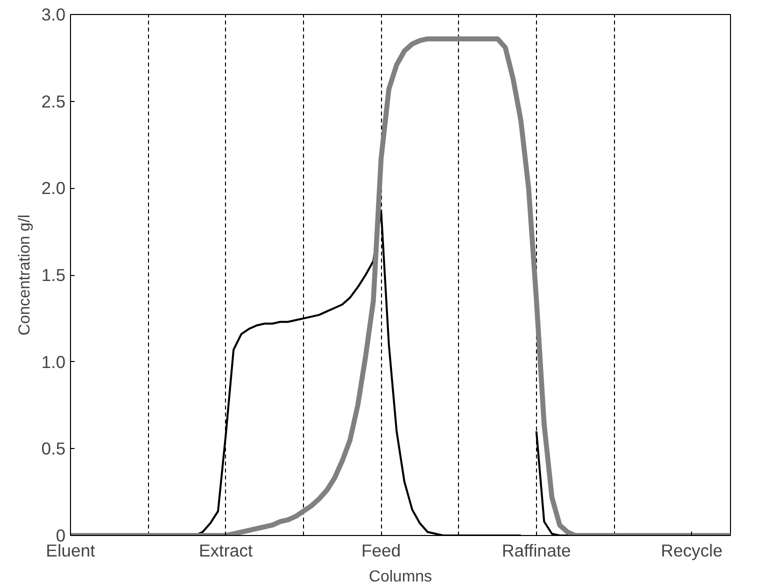 Image resolution: width=770 pixels, height=588 pixels. I want to click on y-tick-label: 3.0, so click(53, 14).